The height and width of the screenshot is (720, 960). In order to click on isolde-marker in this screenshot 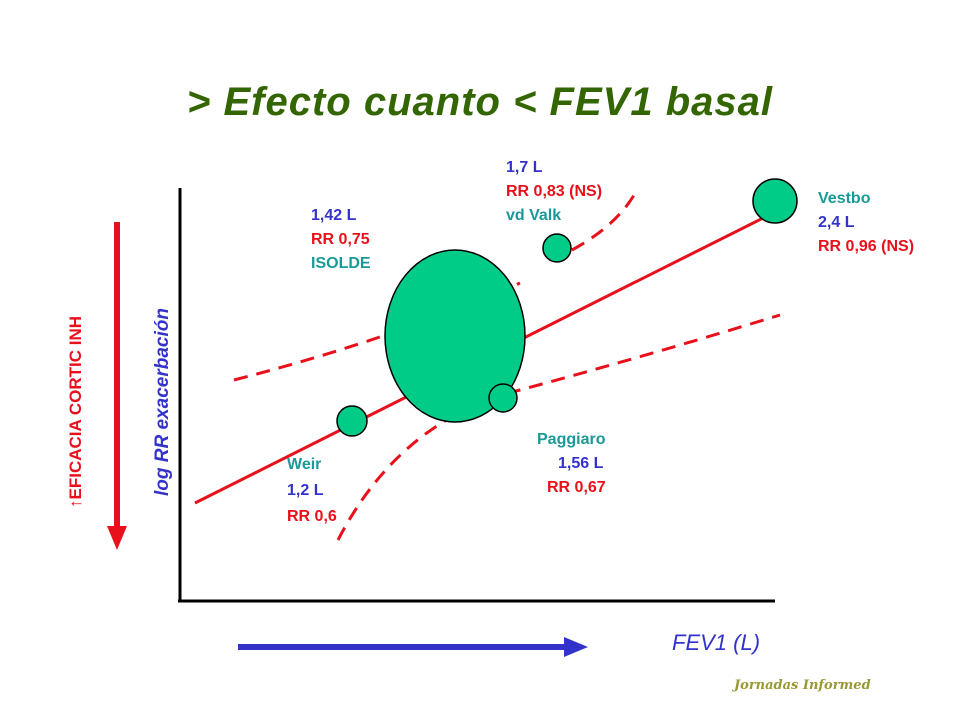, I will do `click(455, 336)`.